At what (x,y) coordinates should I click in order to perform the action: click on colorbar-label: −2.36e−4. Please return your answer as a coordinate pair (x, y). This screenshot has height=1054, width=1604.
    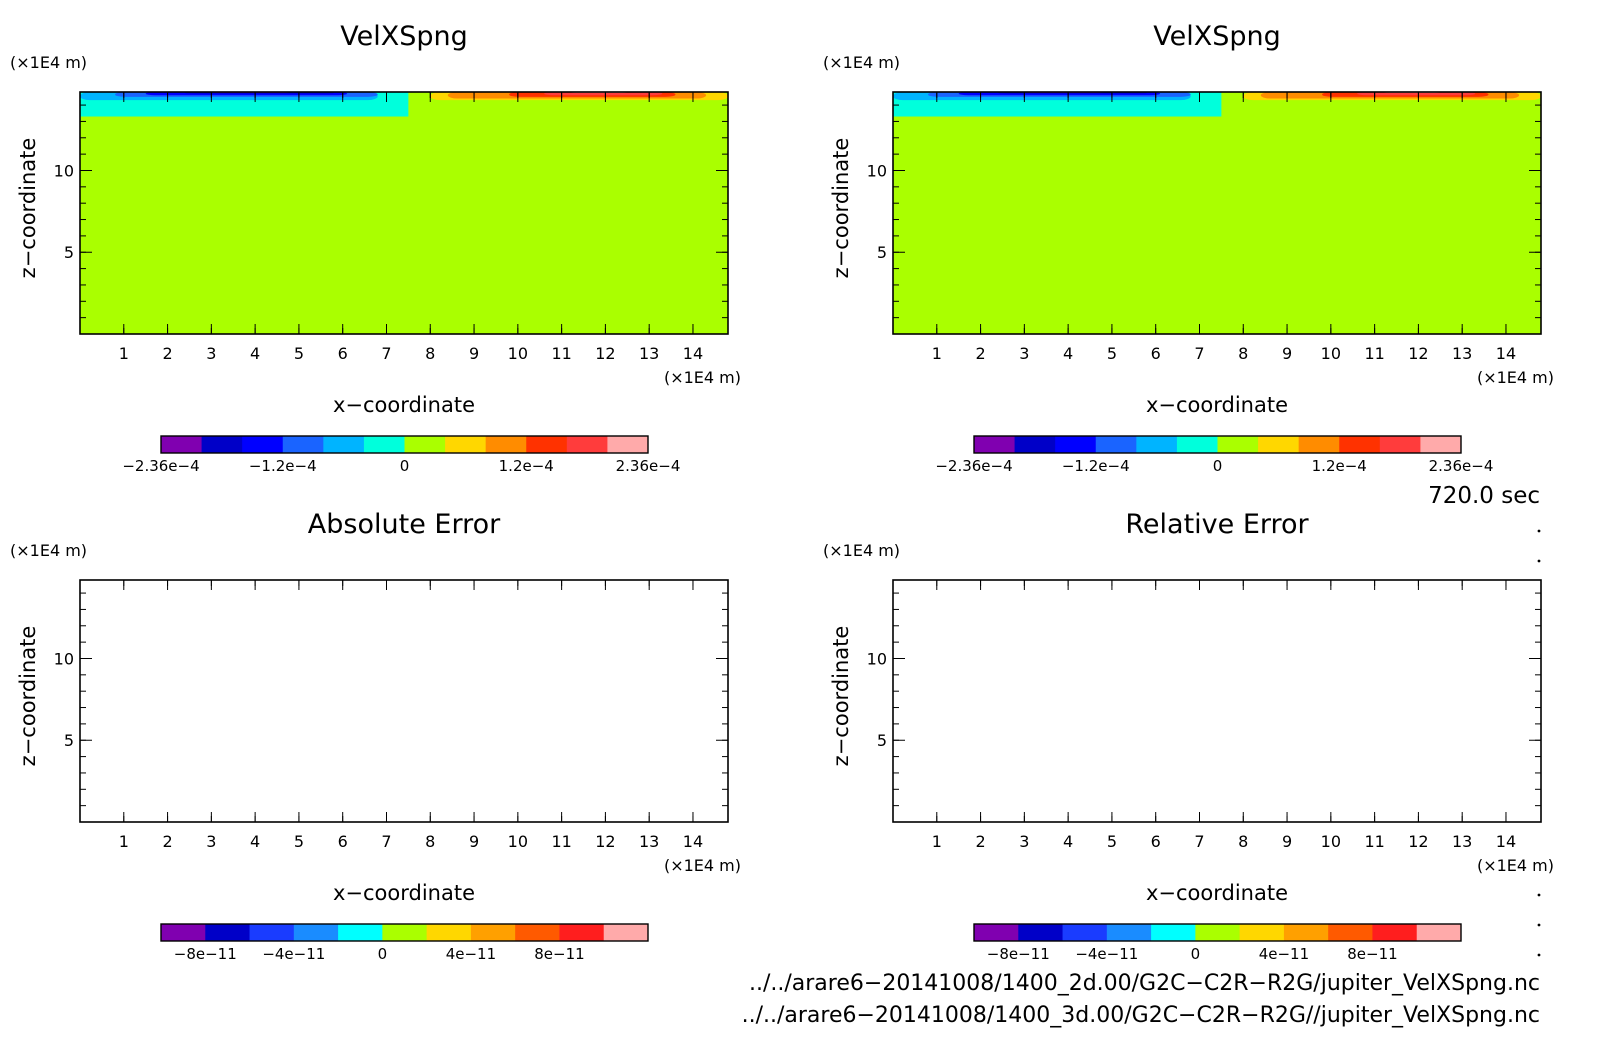
    Looking at the image, I should click on (973, 466).